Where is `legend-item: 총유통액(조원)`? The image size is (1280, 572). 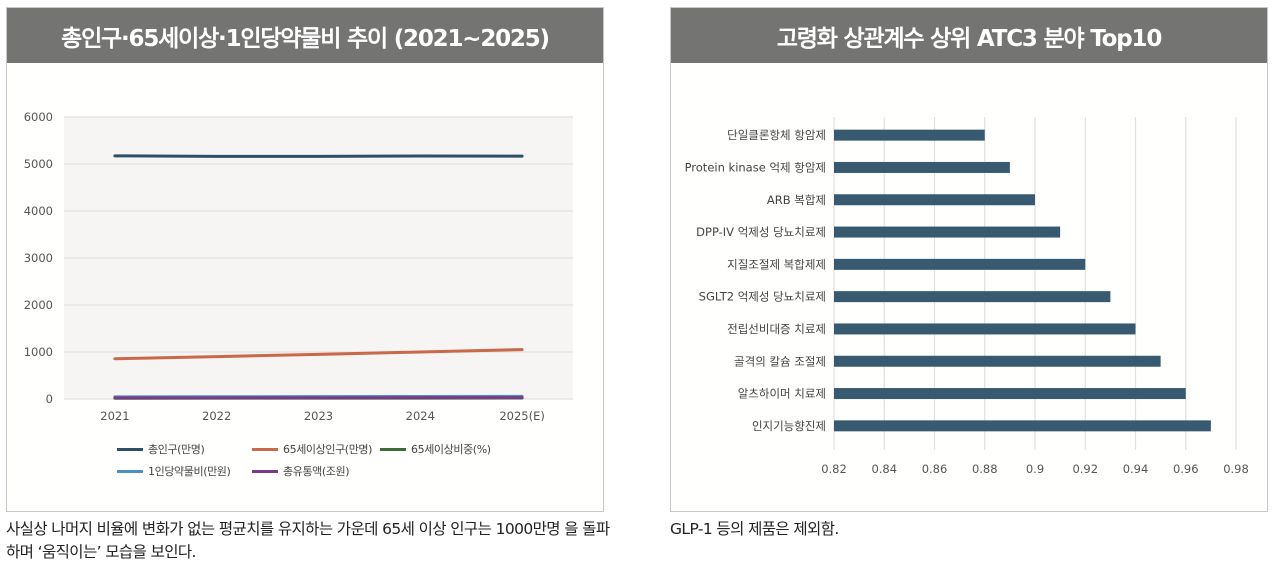 legend-item: 총유통액(조원) is located at coordinates (301, 471).